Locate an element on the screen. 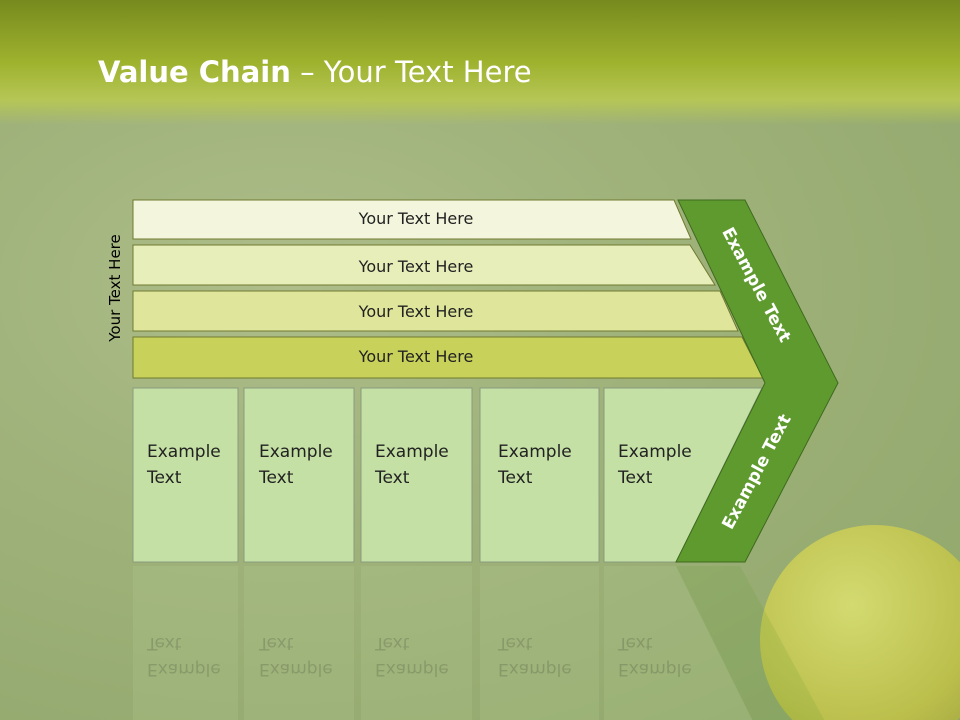  box-3-line2: Text is located at coordinates (392, 478).